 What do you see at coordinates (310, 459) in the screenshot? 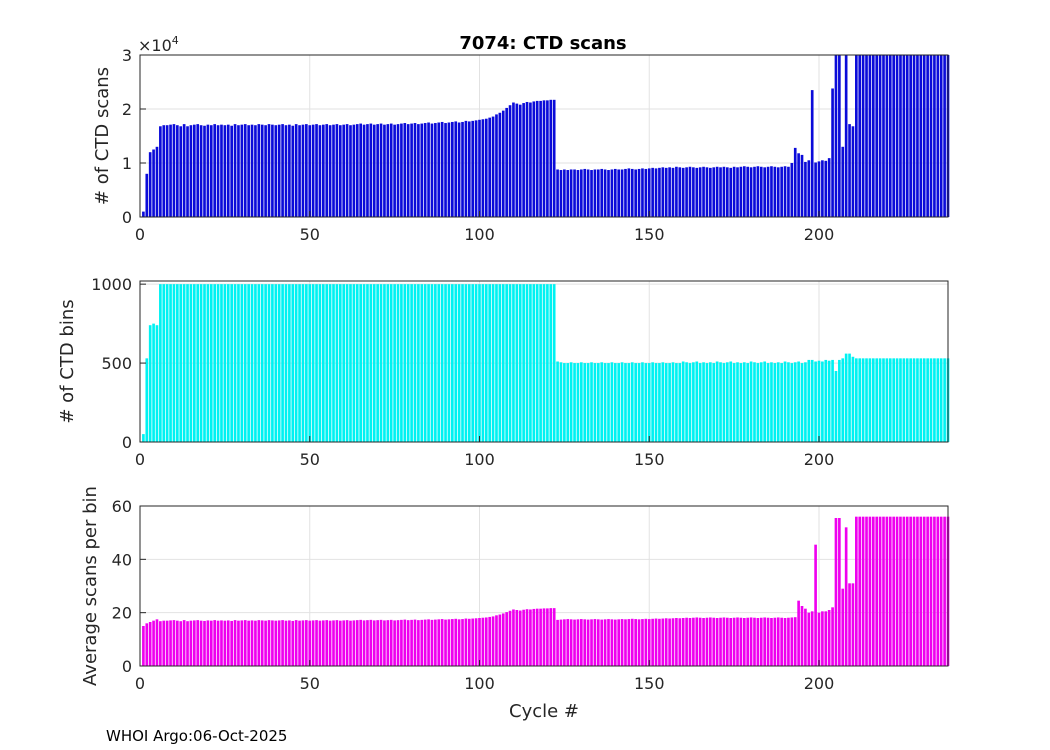
I see `bins-x-tick-label: 50` at bounding box center [310, 459].